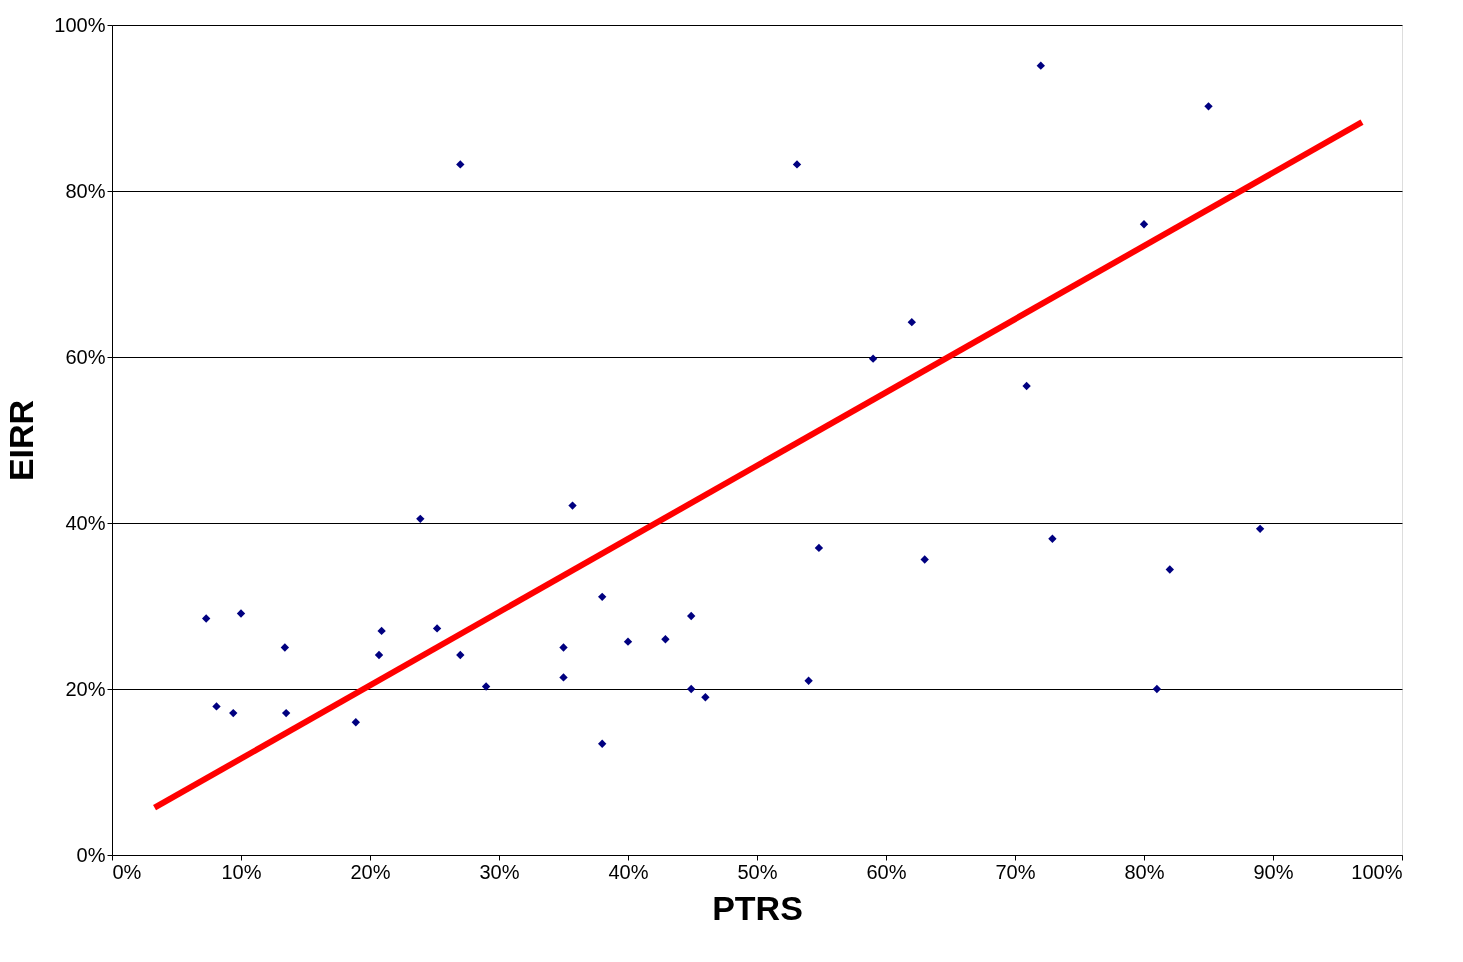  I want to click on x-axis-title: PTRS, so click(757, 907).